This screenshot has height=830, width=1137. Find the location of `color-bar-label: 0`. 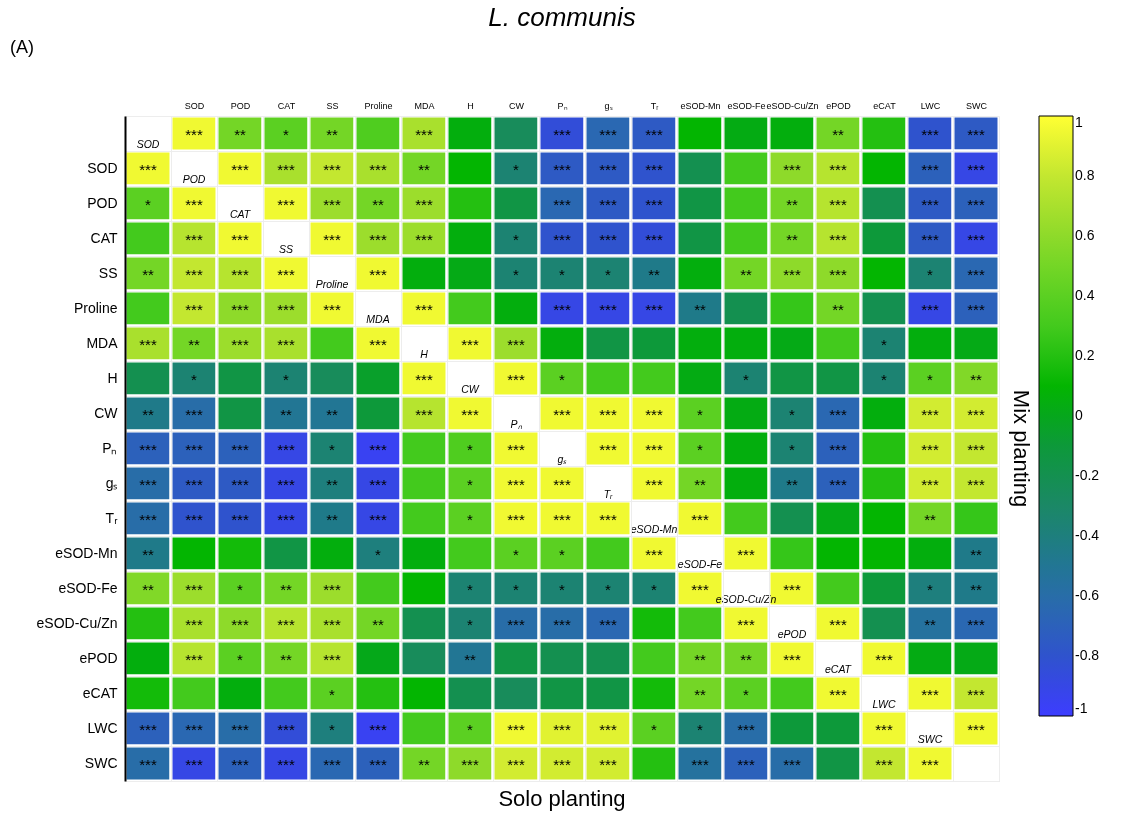

color-bar-label: 0 is located at coordinates (1079, 415).